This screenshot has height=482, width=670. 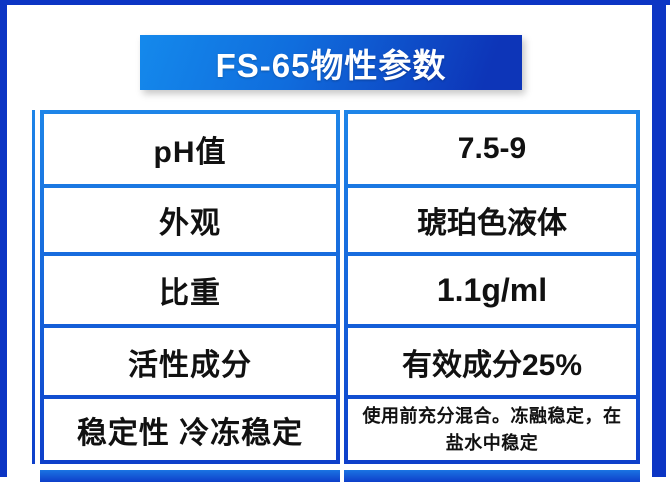 What do you see at coordinates (659, 238) in the screenshot?
I see `frame-right-bar` at bounding box center [659, 238].